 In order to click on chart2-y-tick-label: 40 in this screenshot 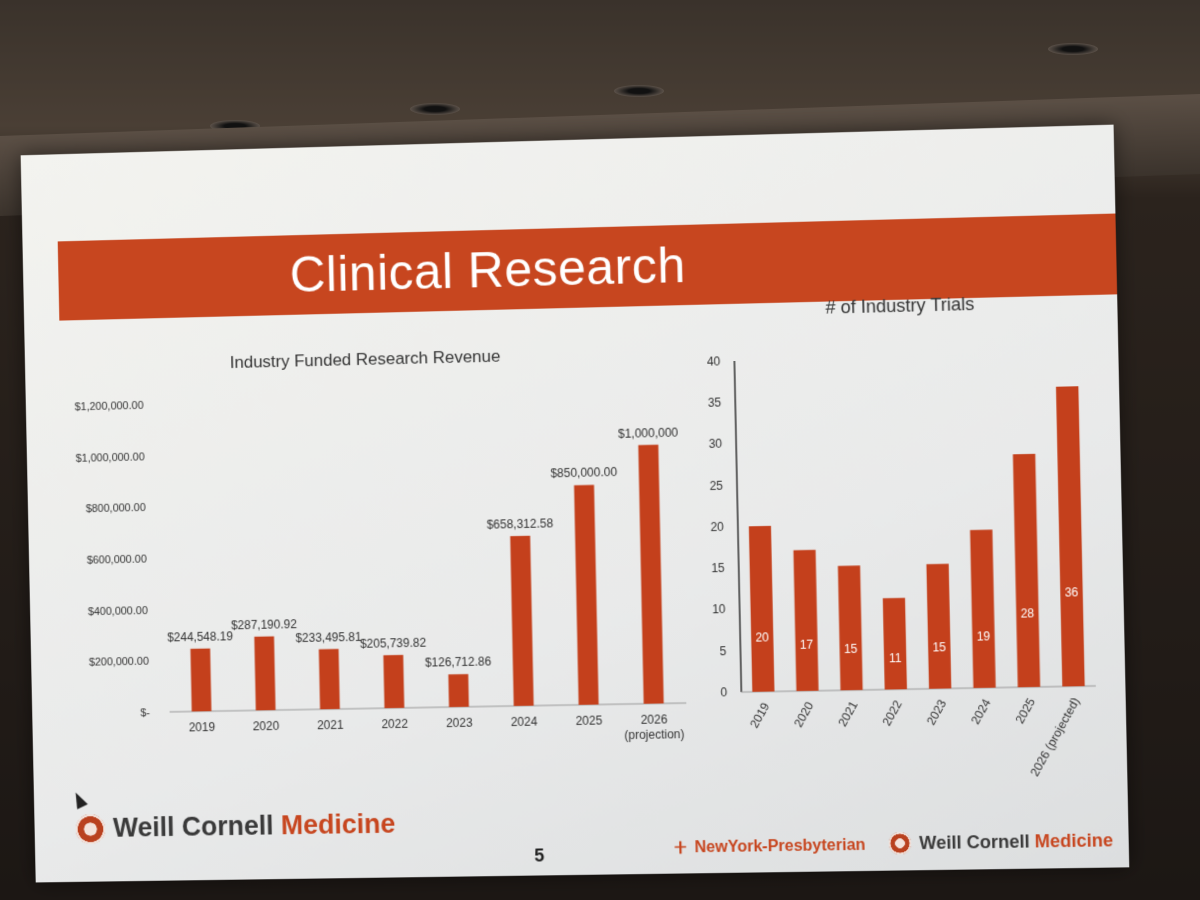, I will do `click(714, 361)`.